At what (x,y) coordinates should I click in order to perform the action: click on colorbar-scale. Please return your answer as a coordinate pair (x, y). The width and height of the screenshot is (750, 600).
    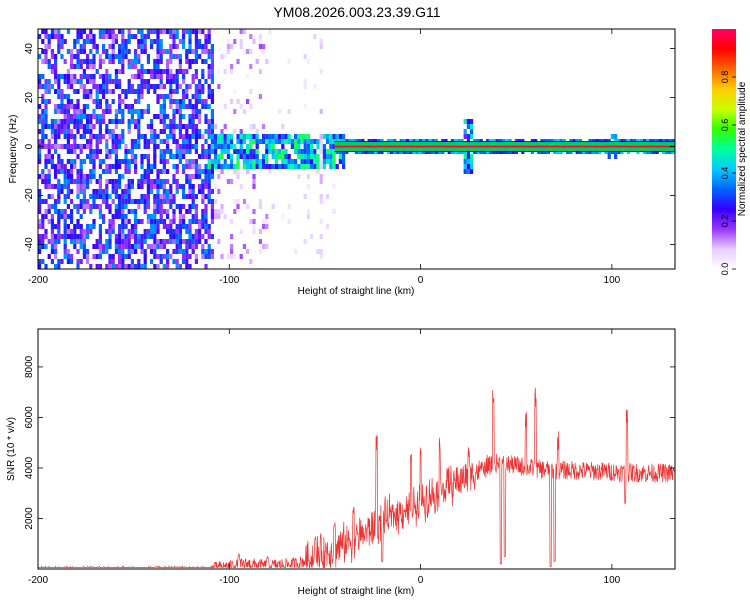
    Looking at the image, I should click on (724, 149).